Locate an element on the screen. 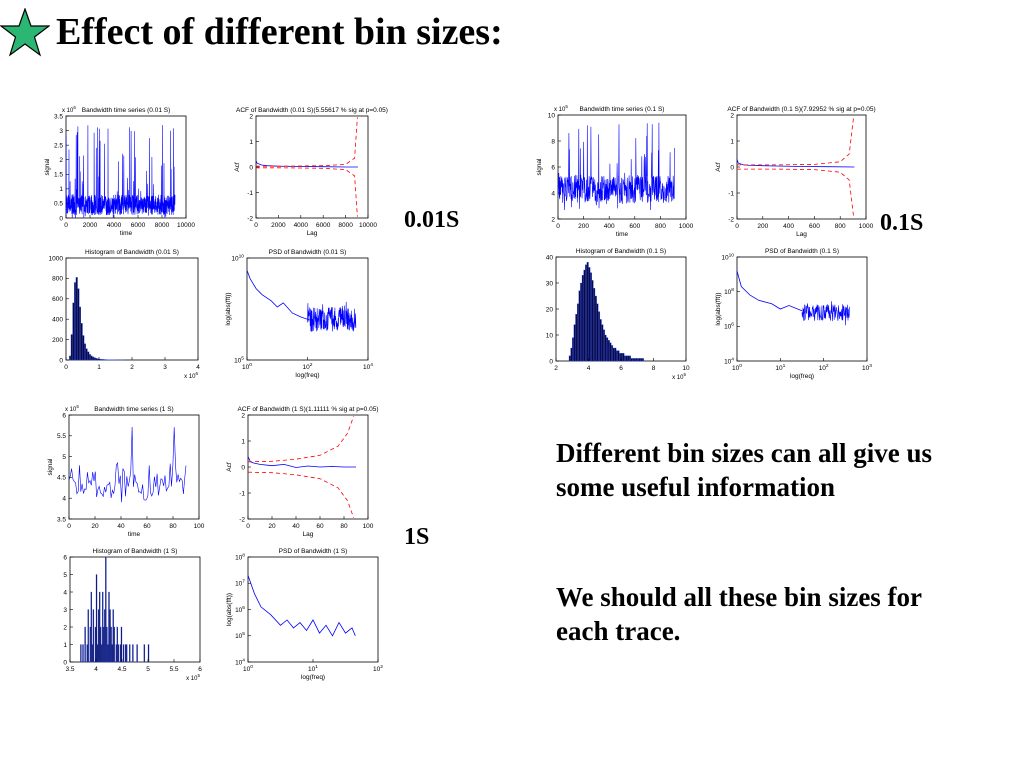 The image size is (1024, 768). x-tick-label: 3 is located at coordinates (165, 367).